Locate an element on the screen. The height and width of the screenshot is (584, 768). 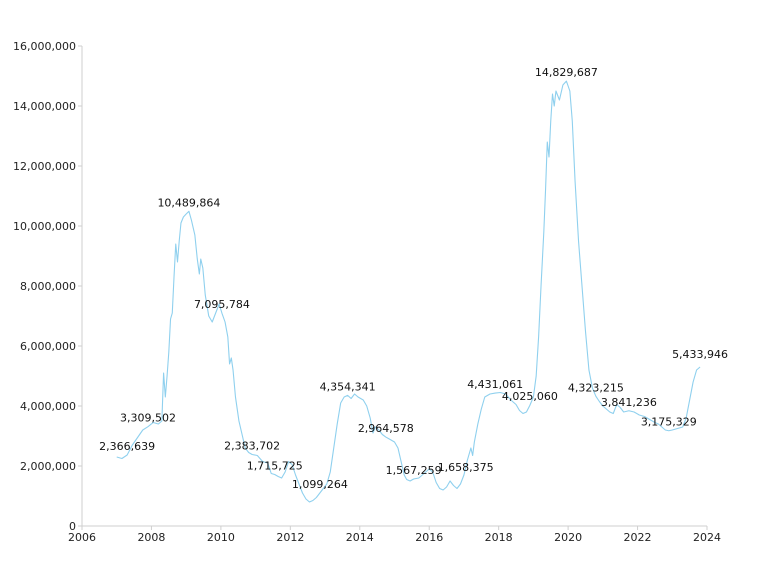
data-label: 2,964,578 is located at coordinates (386, 428).